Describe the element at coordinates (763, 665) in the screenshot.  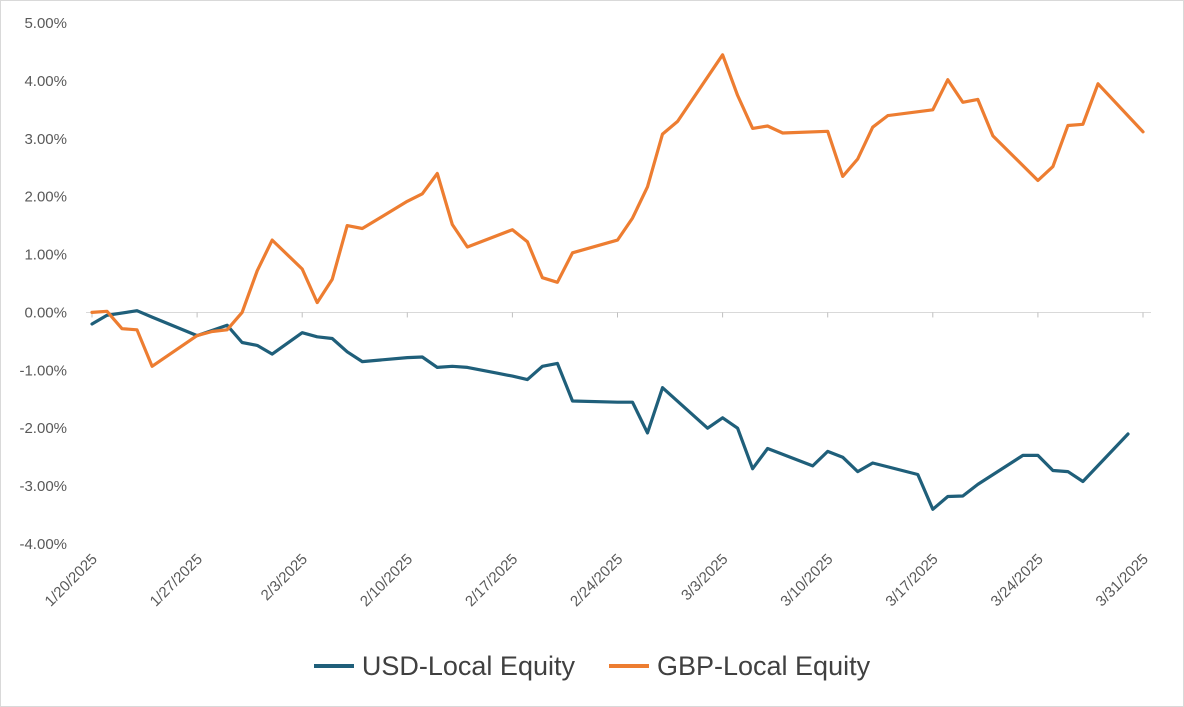
I see `legend-label-gbp: GBP-Local Equity` at that location.